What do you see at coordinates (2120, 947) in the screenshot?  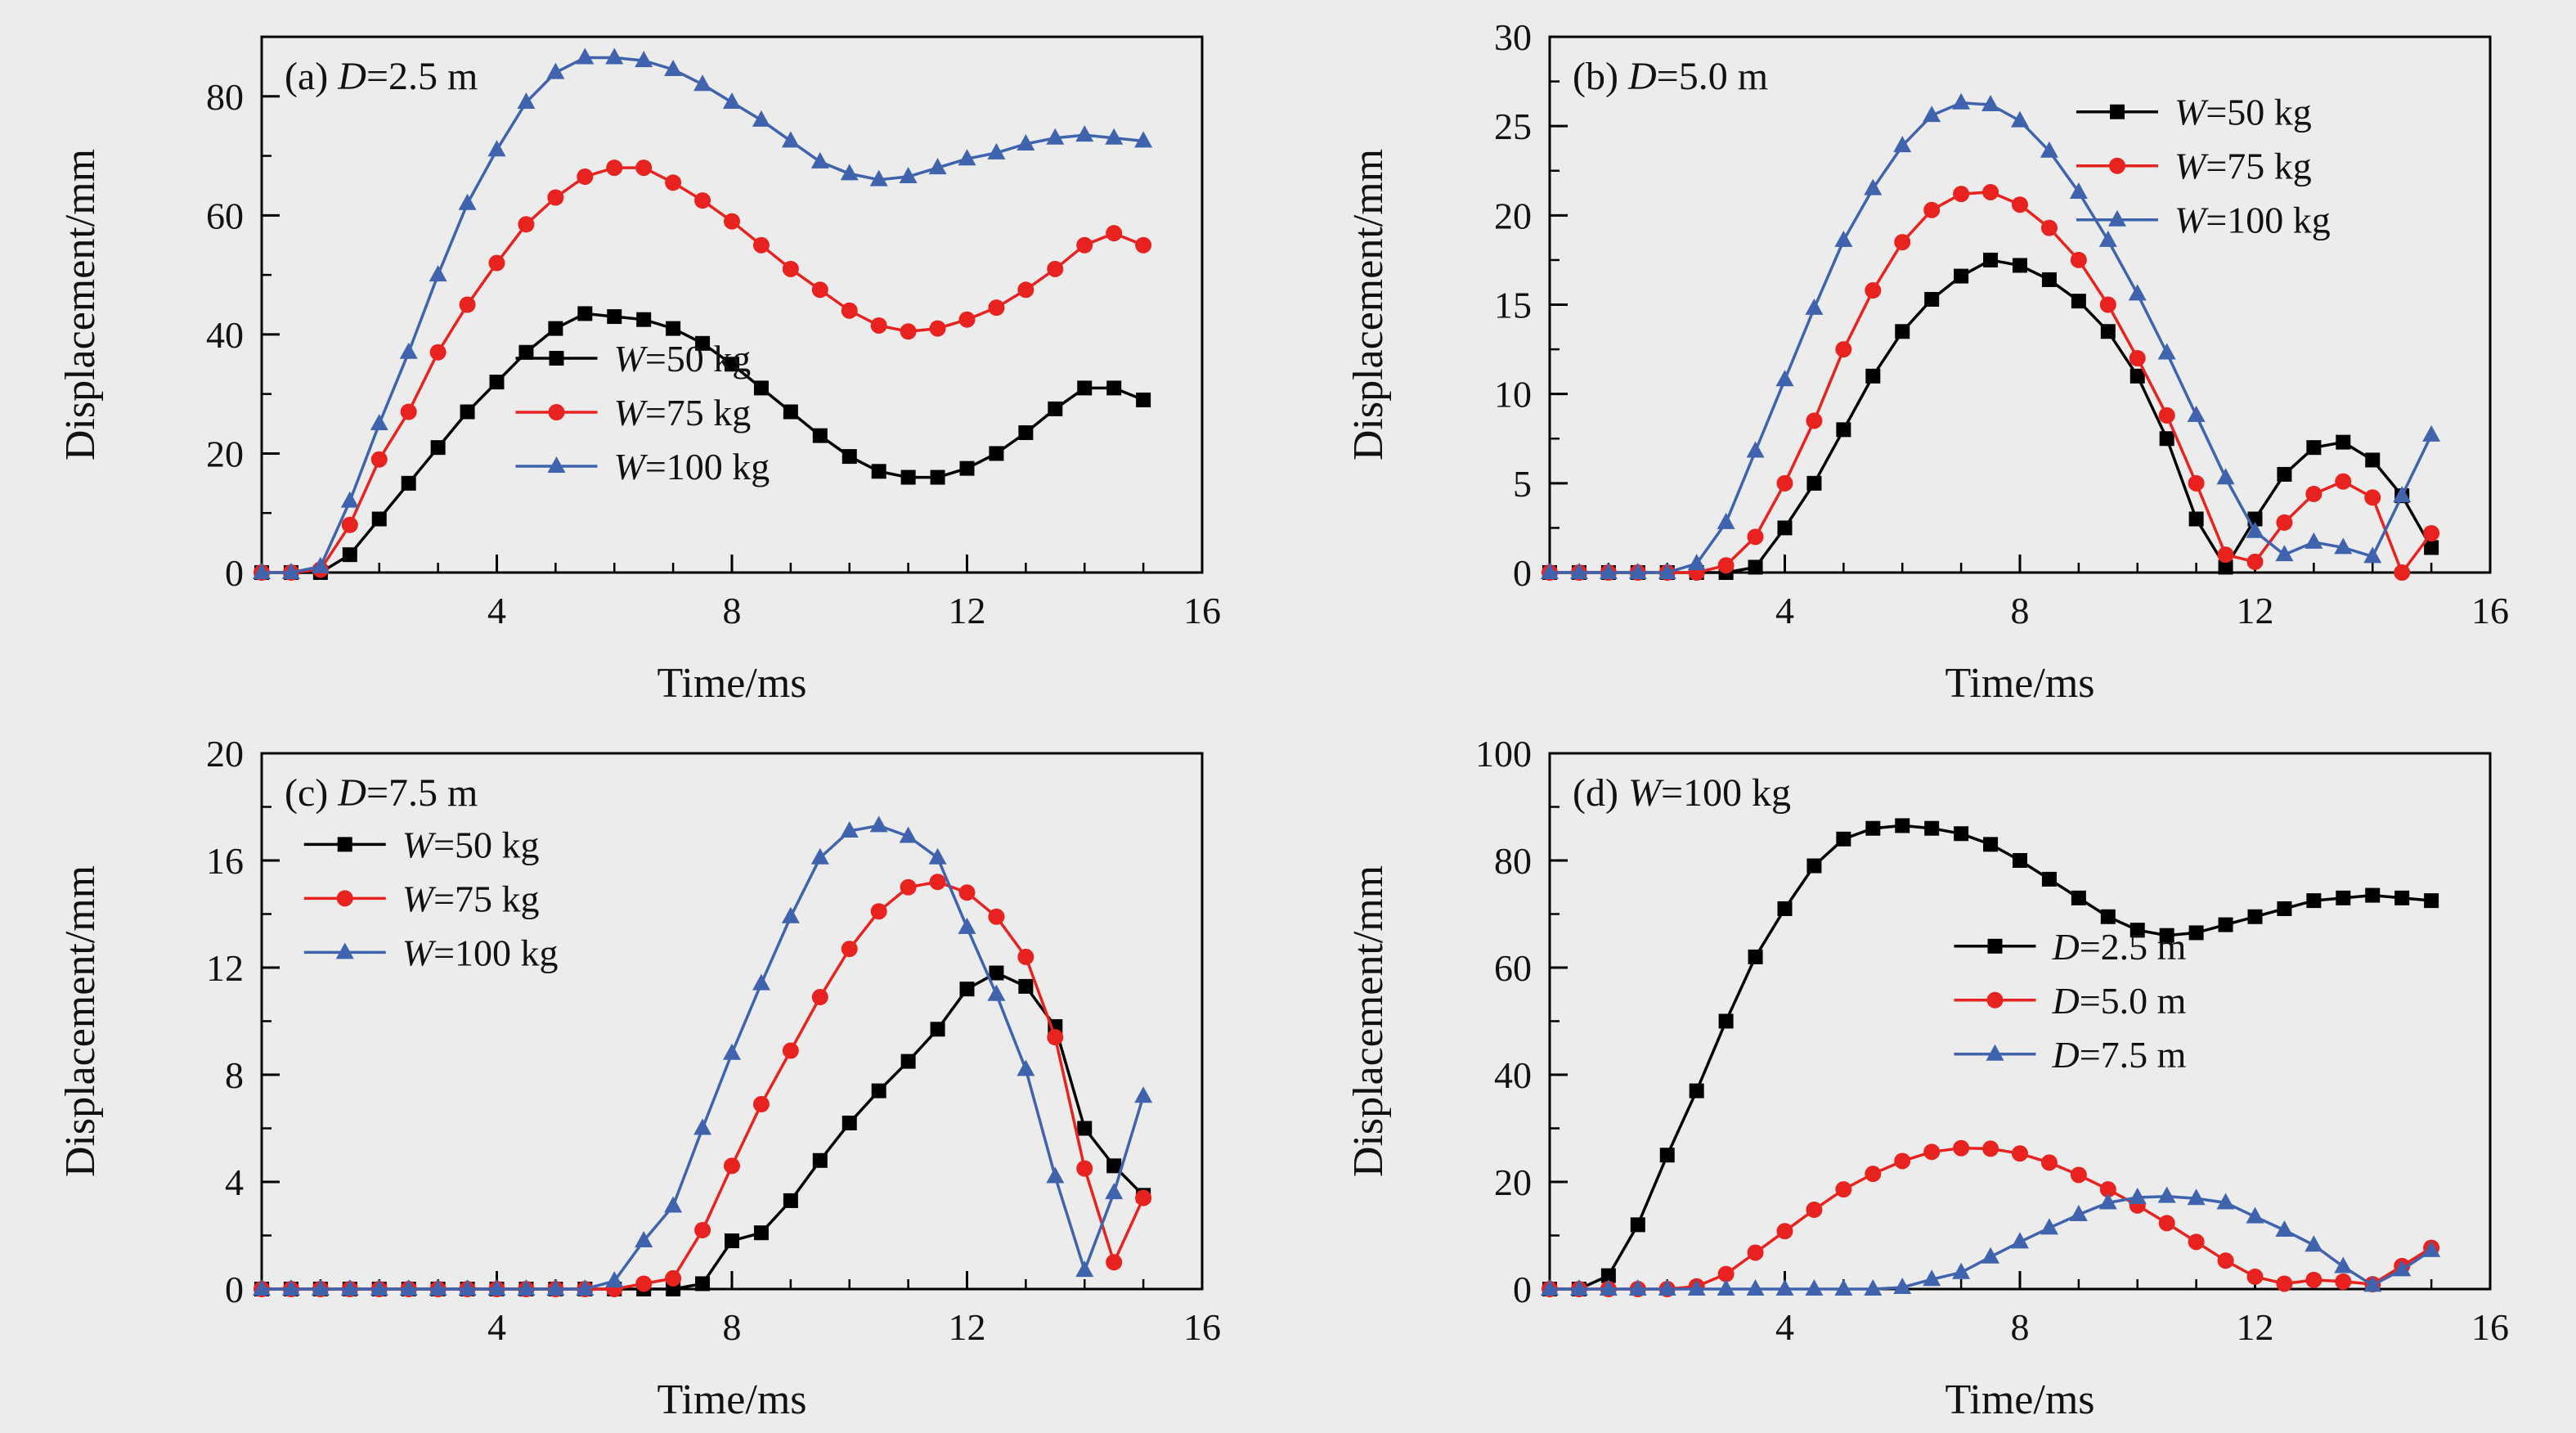 I see `legend-label-0: D=2.5 m` at bounding box center [2120, 947].